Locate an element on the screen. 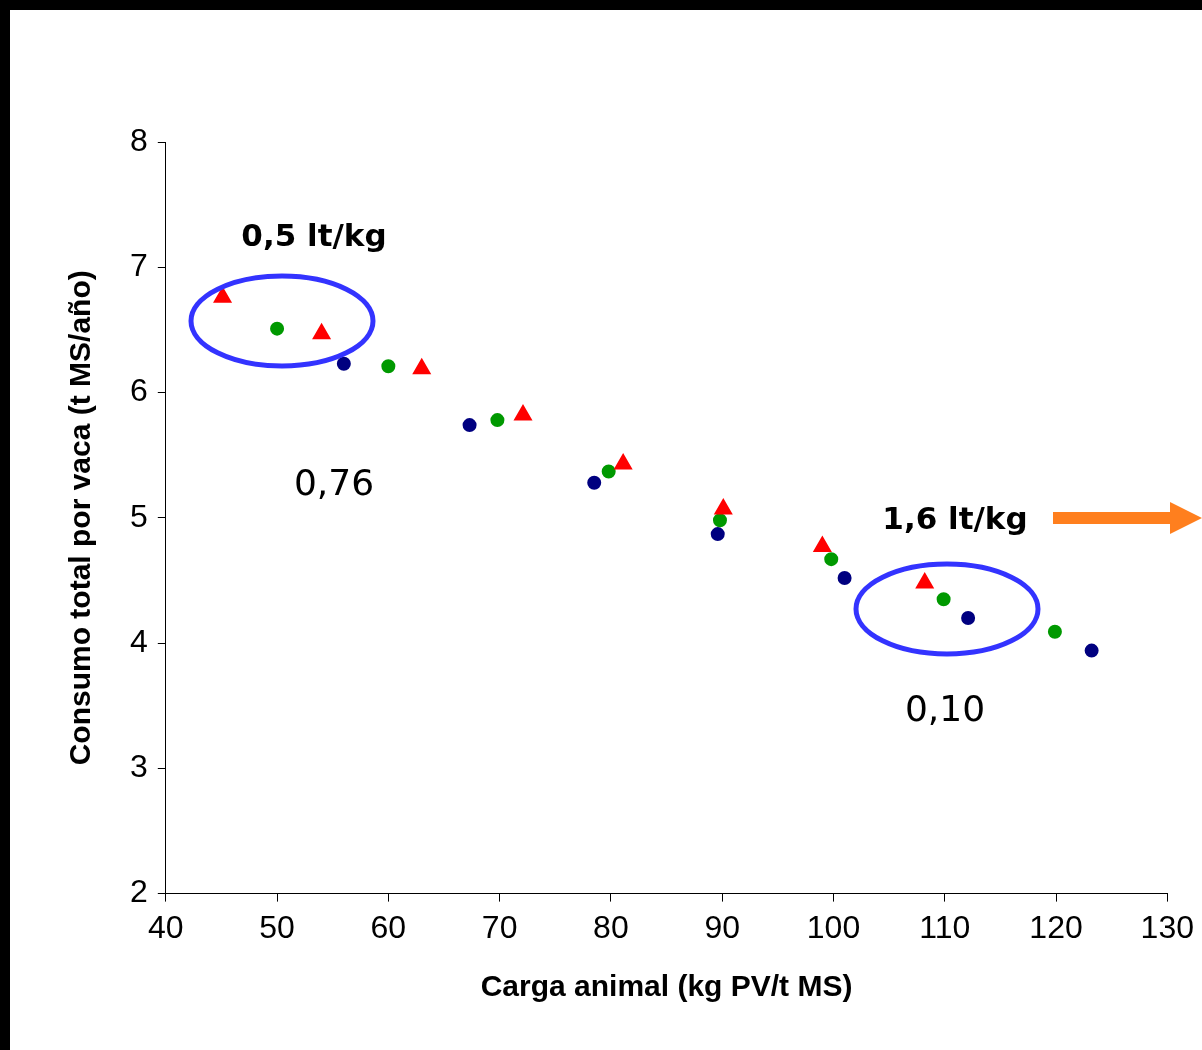 This screenshot has width=1202, height=1050. x-tick-label: 130 is located at coordinates (1167, 926).